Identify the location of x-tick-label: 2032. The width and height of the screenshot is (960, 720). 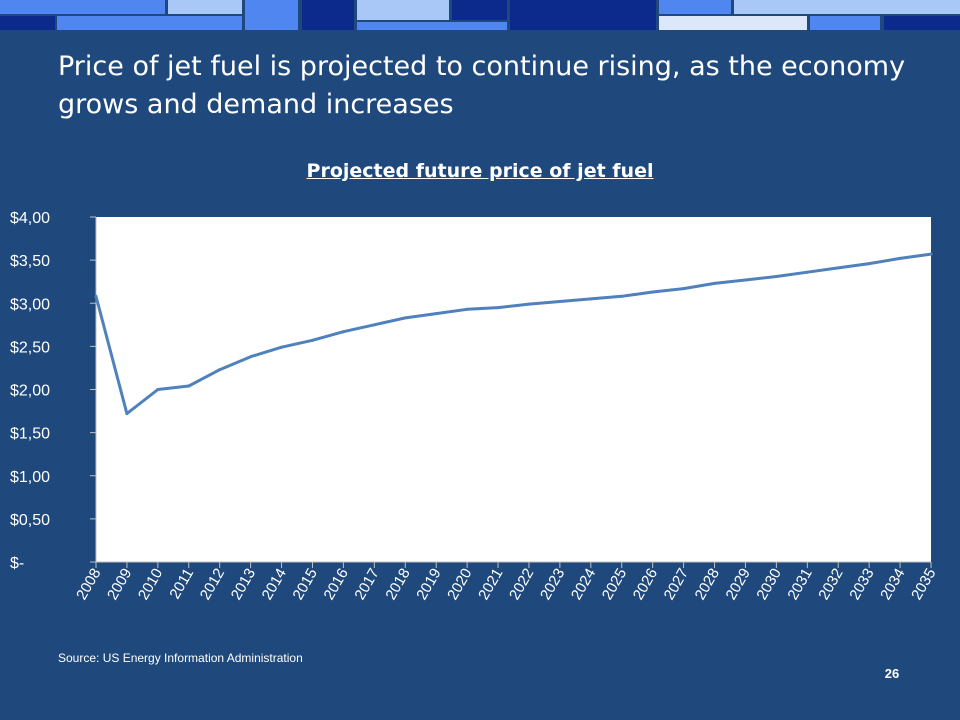
(830, 584).